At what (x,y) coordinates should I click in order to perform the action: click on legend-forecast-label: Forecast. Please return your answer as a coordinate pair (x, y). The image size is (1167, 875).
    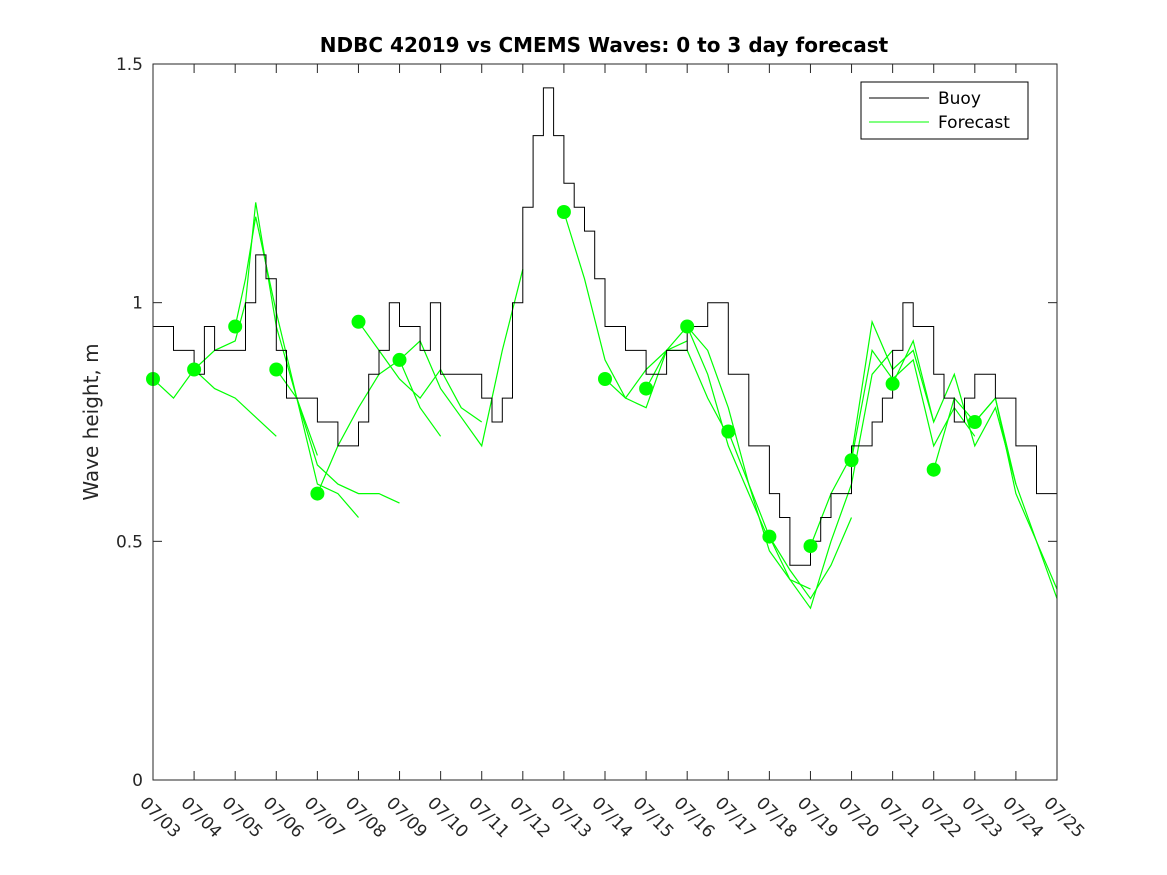
    Looking at the image, I should click on (974, 123).